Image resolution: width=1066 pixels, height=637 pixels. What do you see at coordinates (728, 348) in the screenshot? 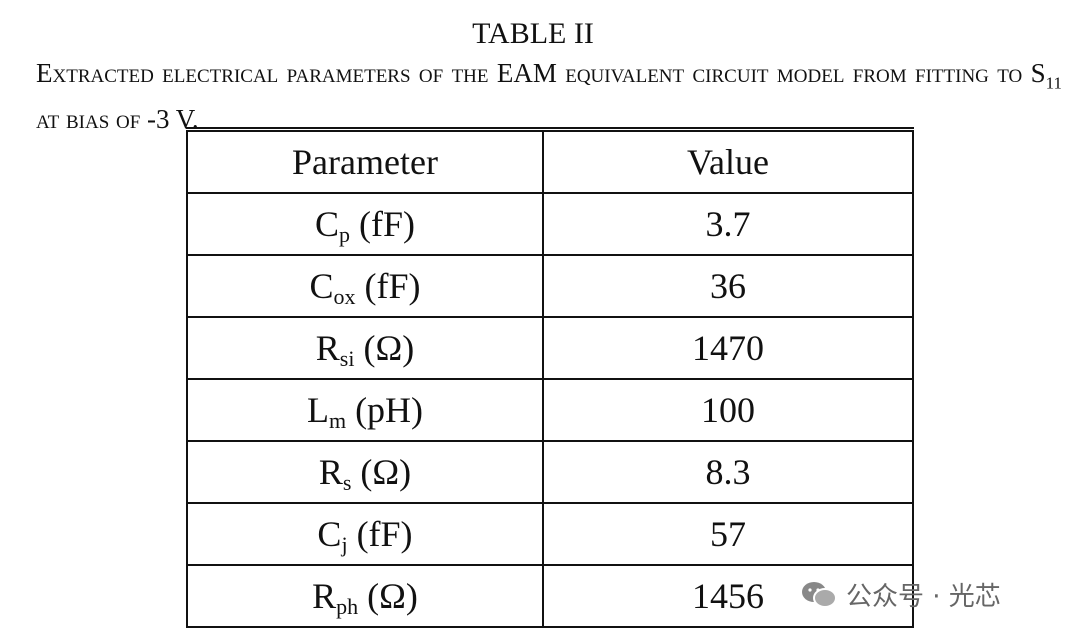
I see `value-cell: 1470` at bounding box center [728, 348].